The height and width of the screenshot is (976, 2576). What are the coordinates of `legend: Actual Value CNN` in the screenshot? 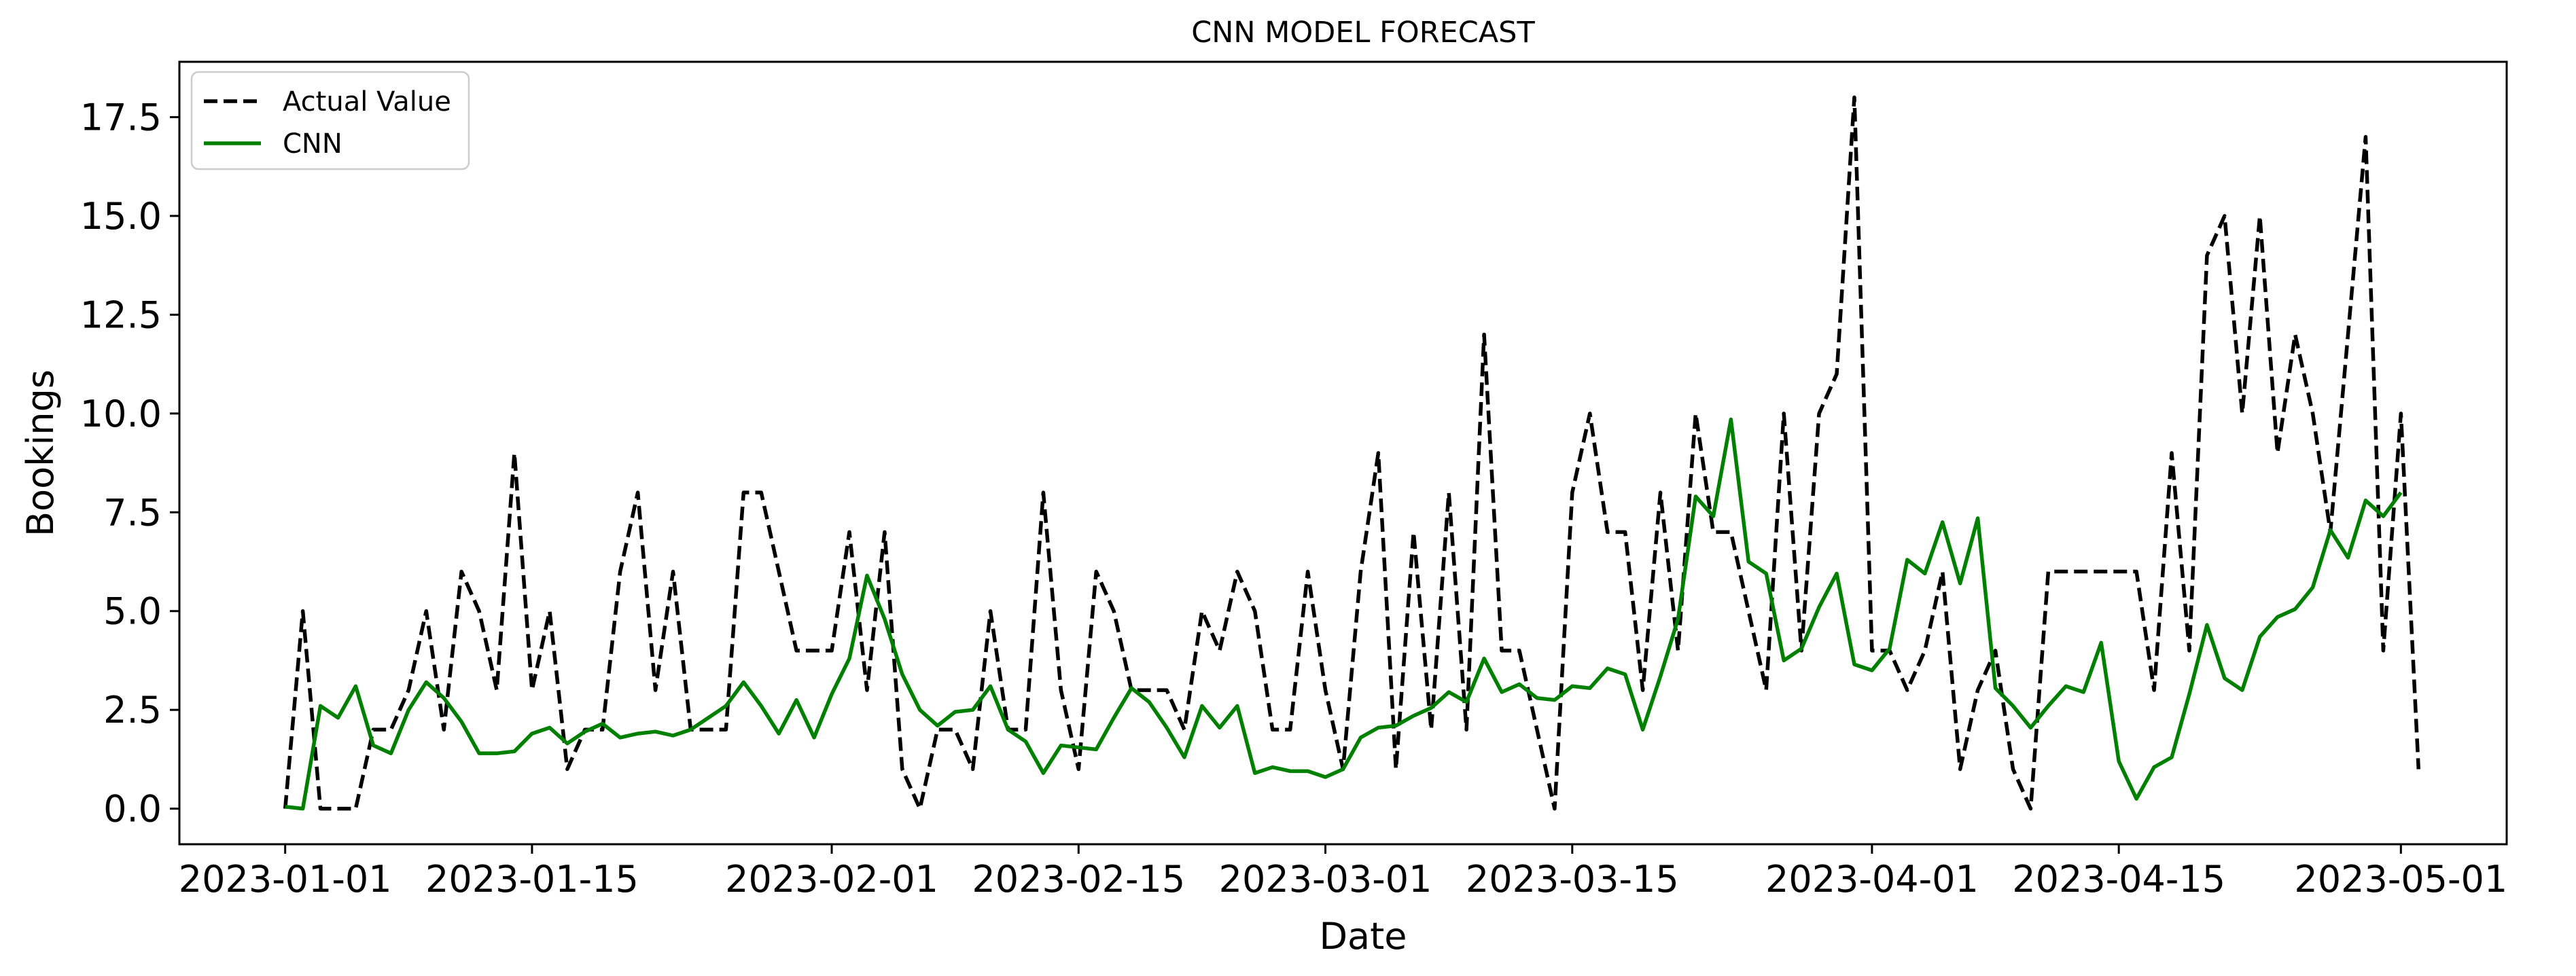 It's located at (330, 120).